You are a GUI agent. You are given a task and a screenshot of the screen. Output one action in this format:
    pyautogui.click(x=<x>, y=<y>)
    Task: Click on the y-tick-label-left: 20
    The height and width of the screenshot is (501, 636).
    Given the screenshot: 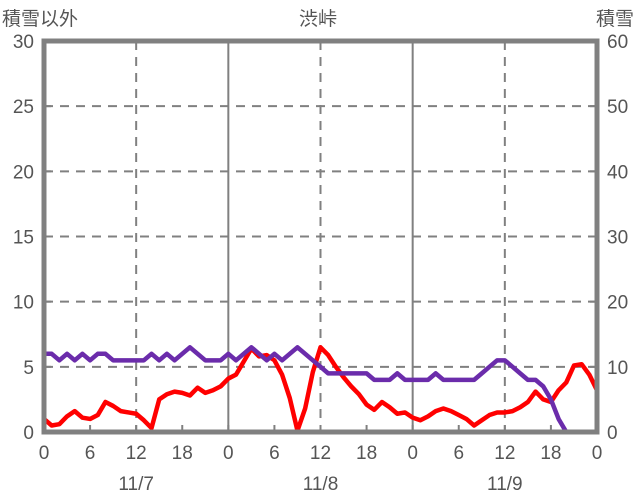 What is the action you would take?
    pyautogui.click(x=23, y=172)
    